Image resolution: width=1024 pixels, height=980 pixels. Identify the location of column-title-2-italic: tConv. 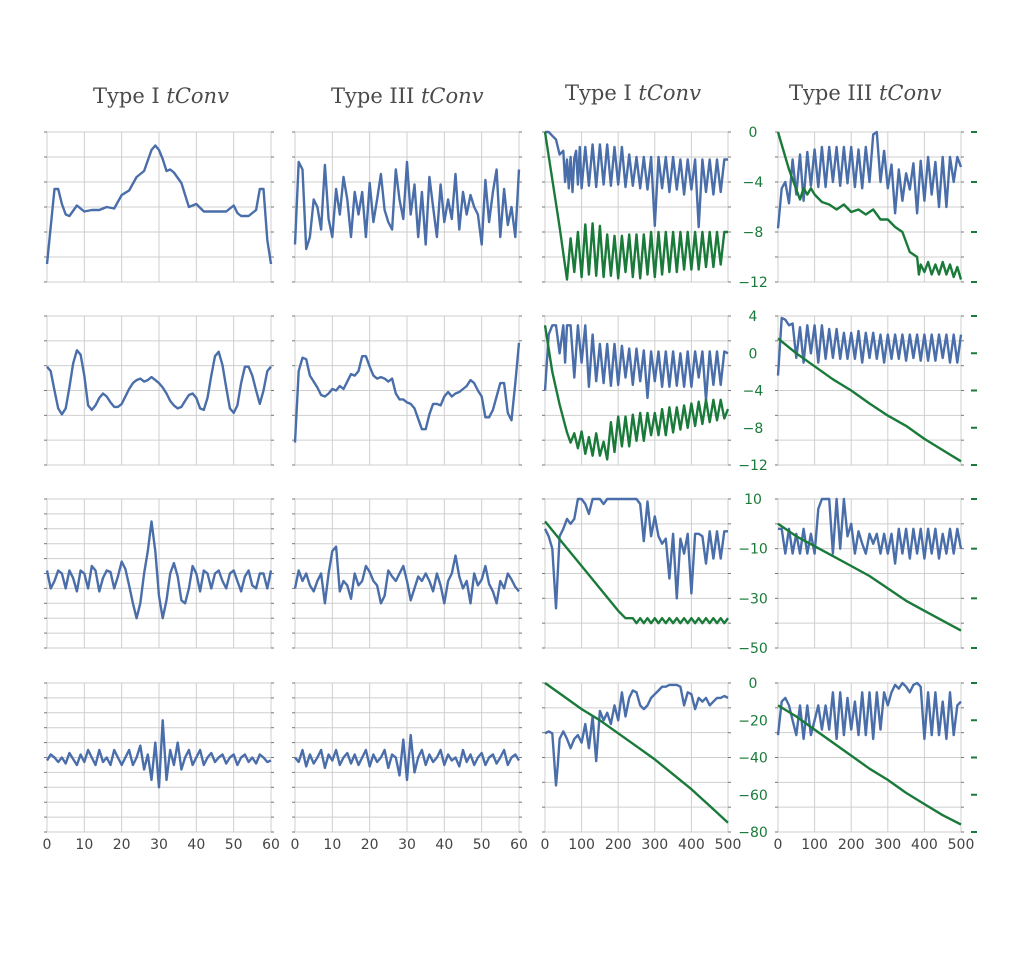
(452, 96).